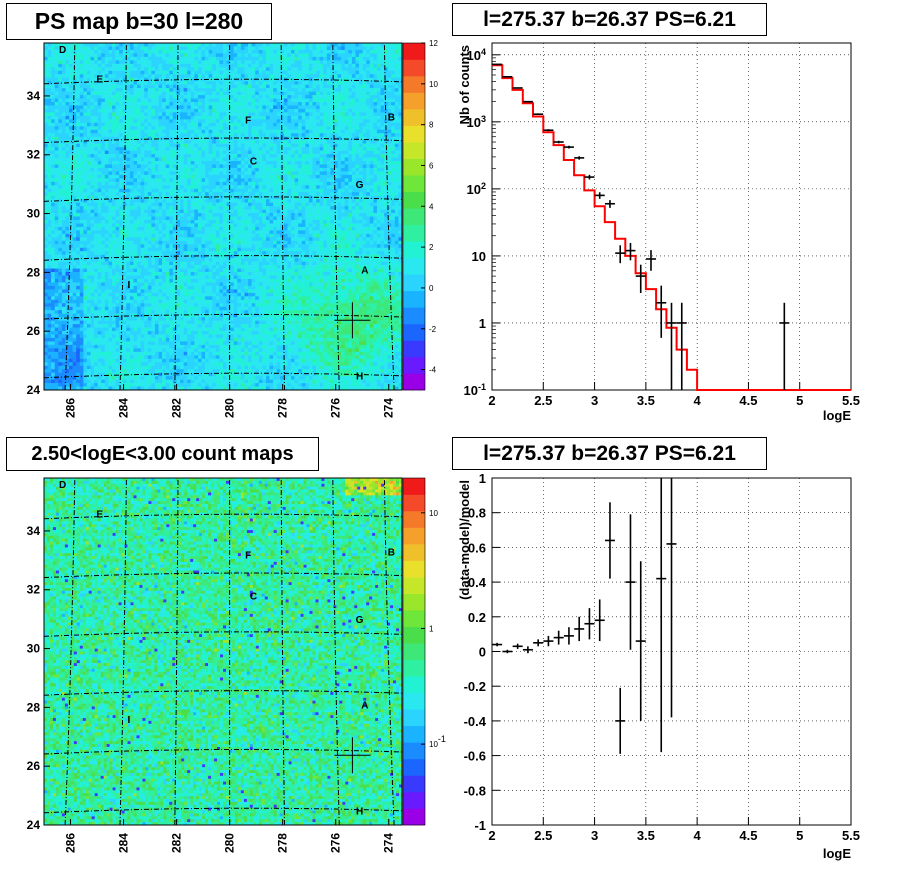 This screenshot has height=871, width=898. Describe the element at coordinates (34, 214) in the screenshot. I see `y-tick-label: 30` at that location.